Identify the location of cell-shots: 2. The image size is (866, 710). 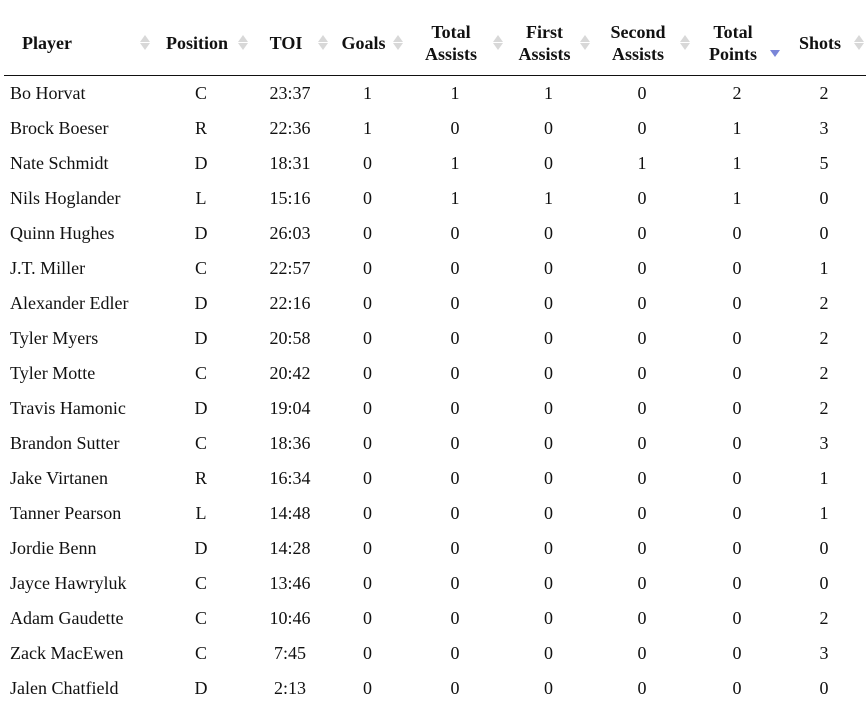
(824, 338).